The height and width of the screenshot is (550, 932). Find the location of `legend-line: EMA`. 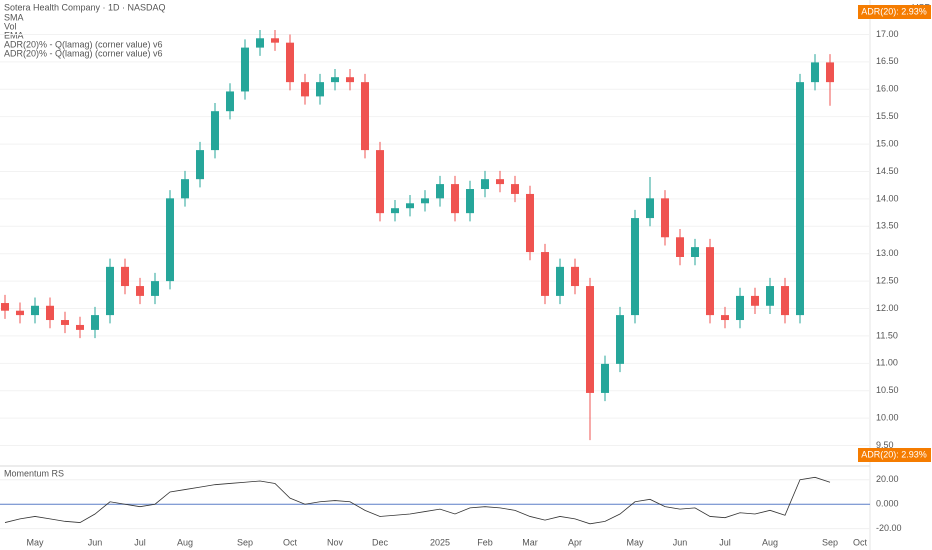

legend-line: EMA is located at coordinates (14, 35).